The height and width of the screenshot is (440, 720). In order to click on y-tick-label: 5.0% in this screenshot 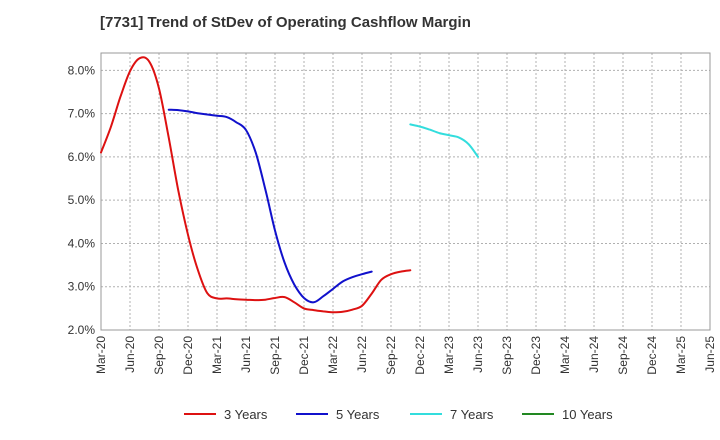, I will do `click(82, 200)`.